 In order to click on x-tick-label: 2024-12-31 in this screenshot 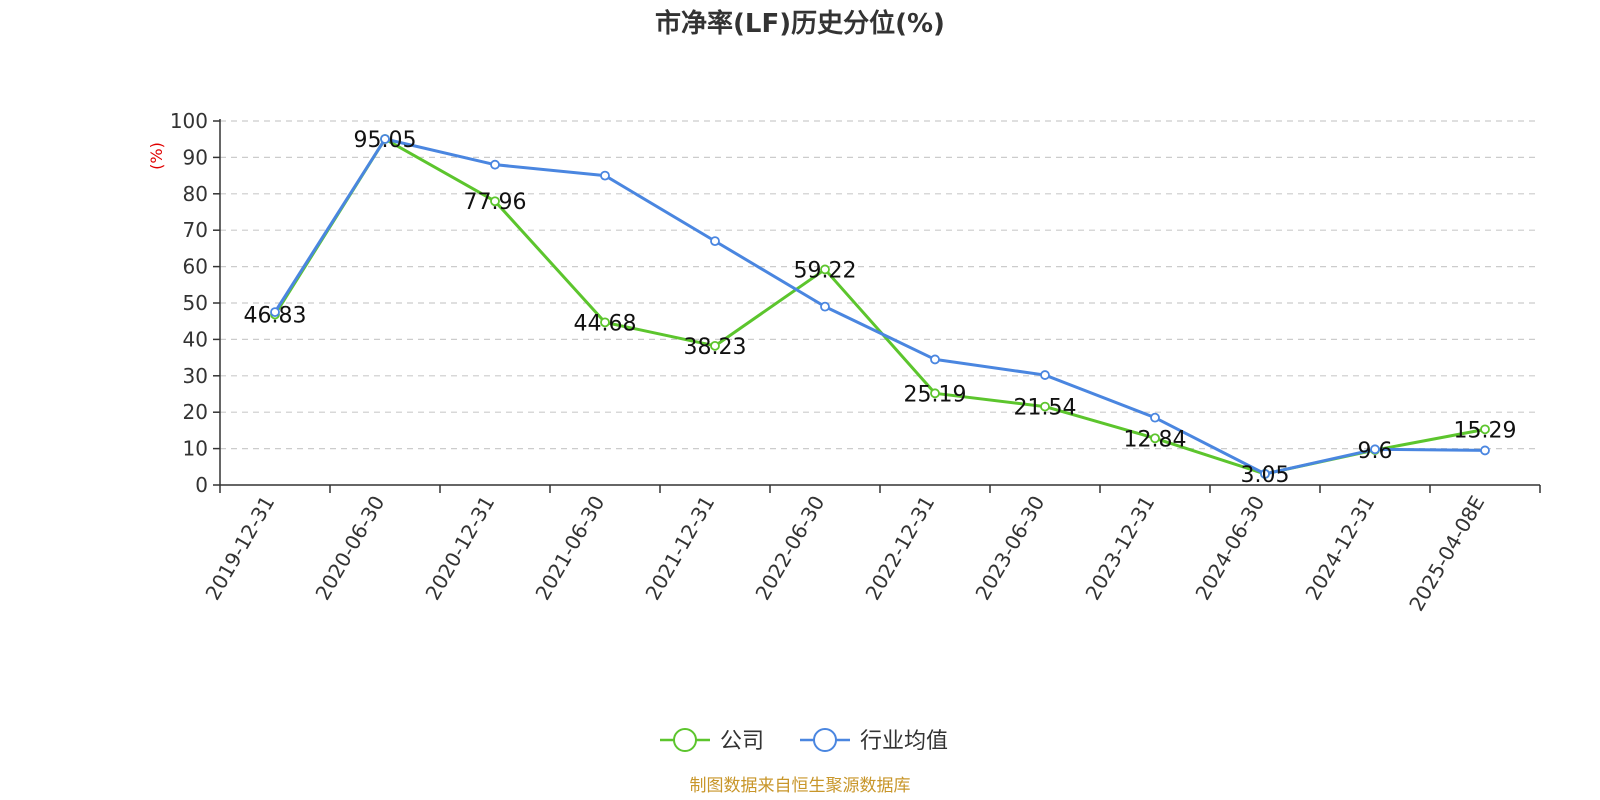, I will do `click(1339, 548)`.